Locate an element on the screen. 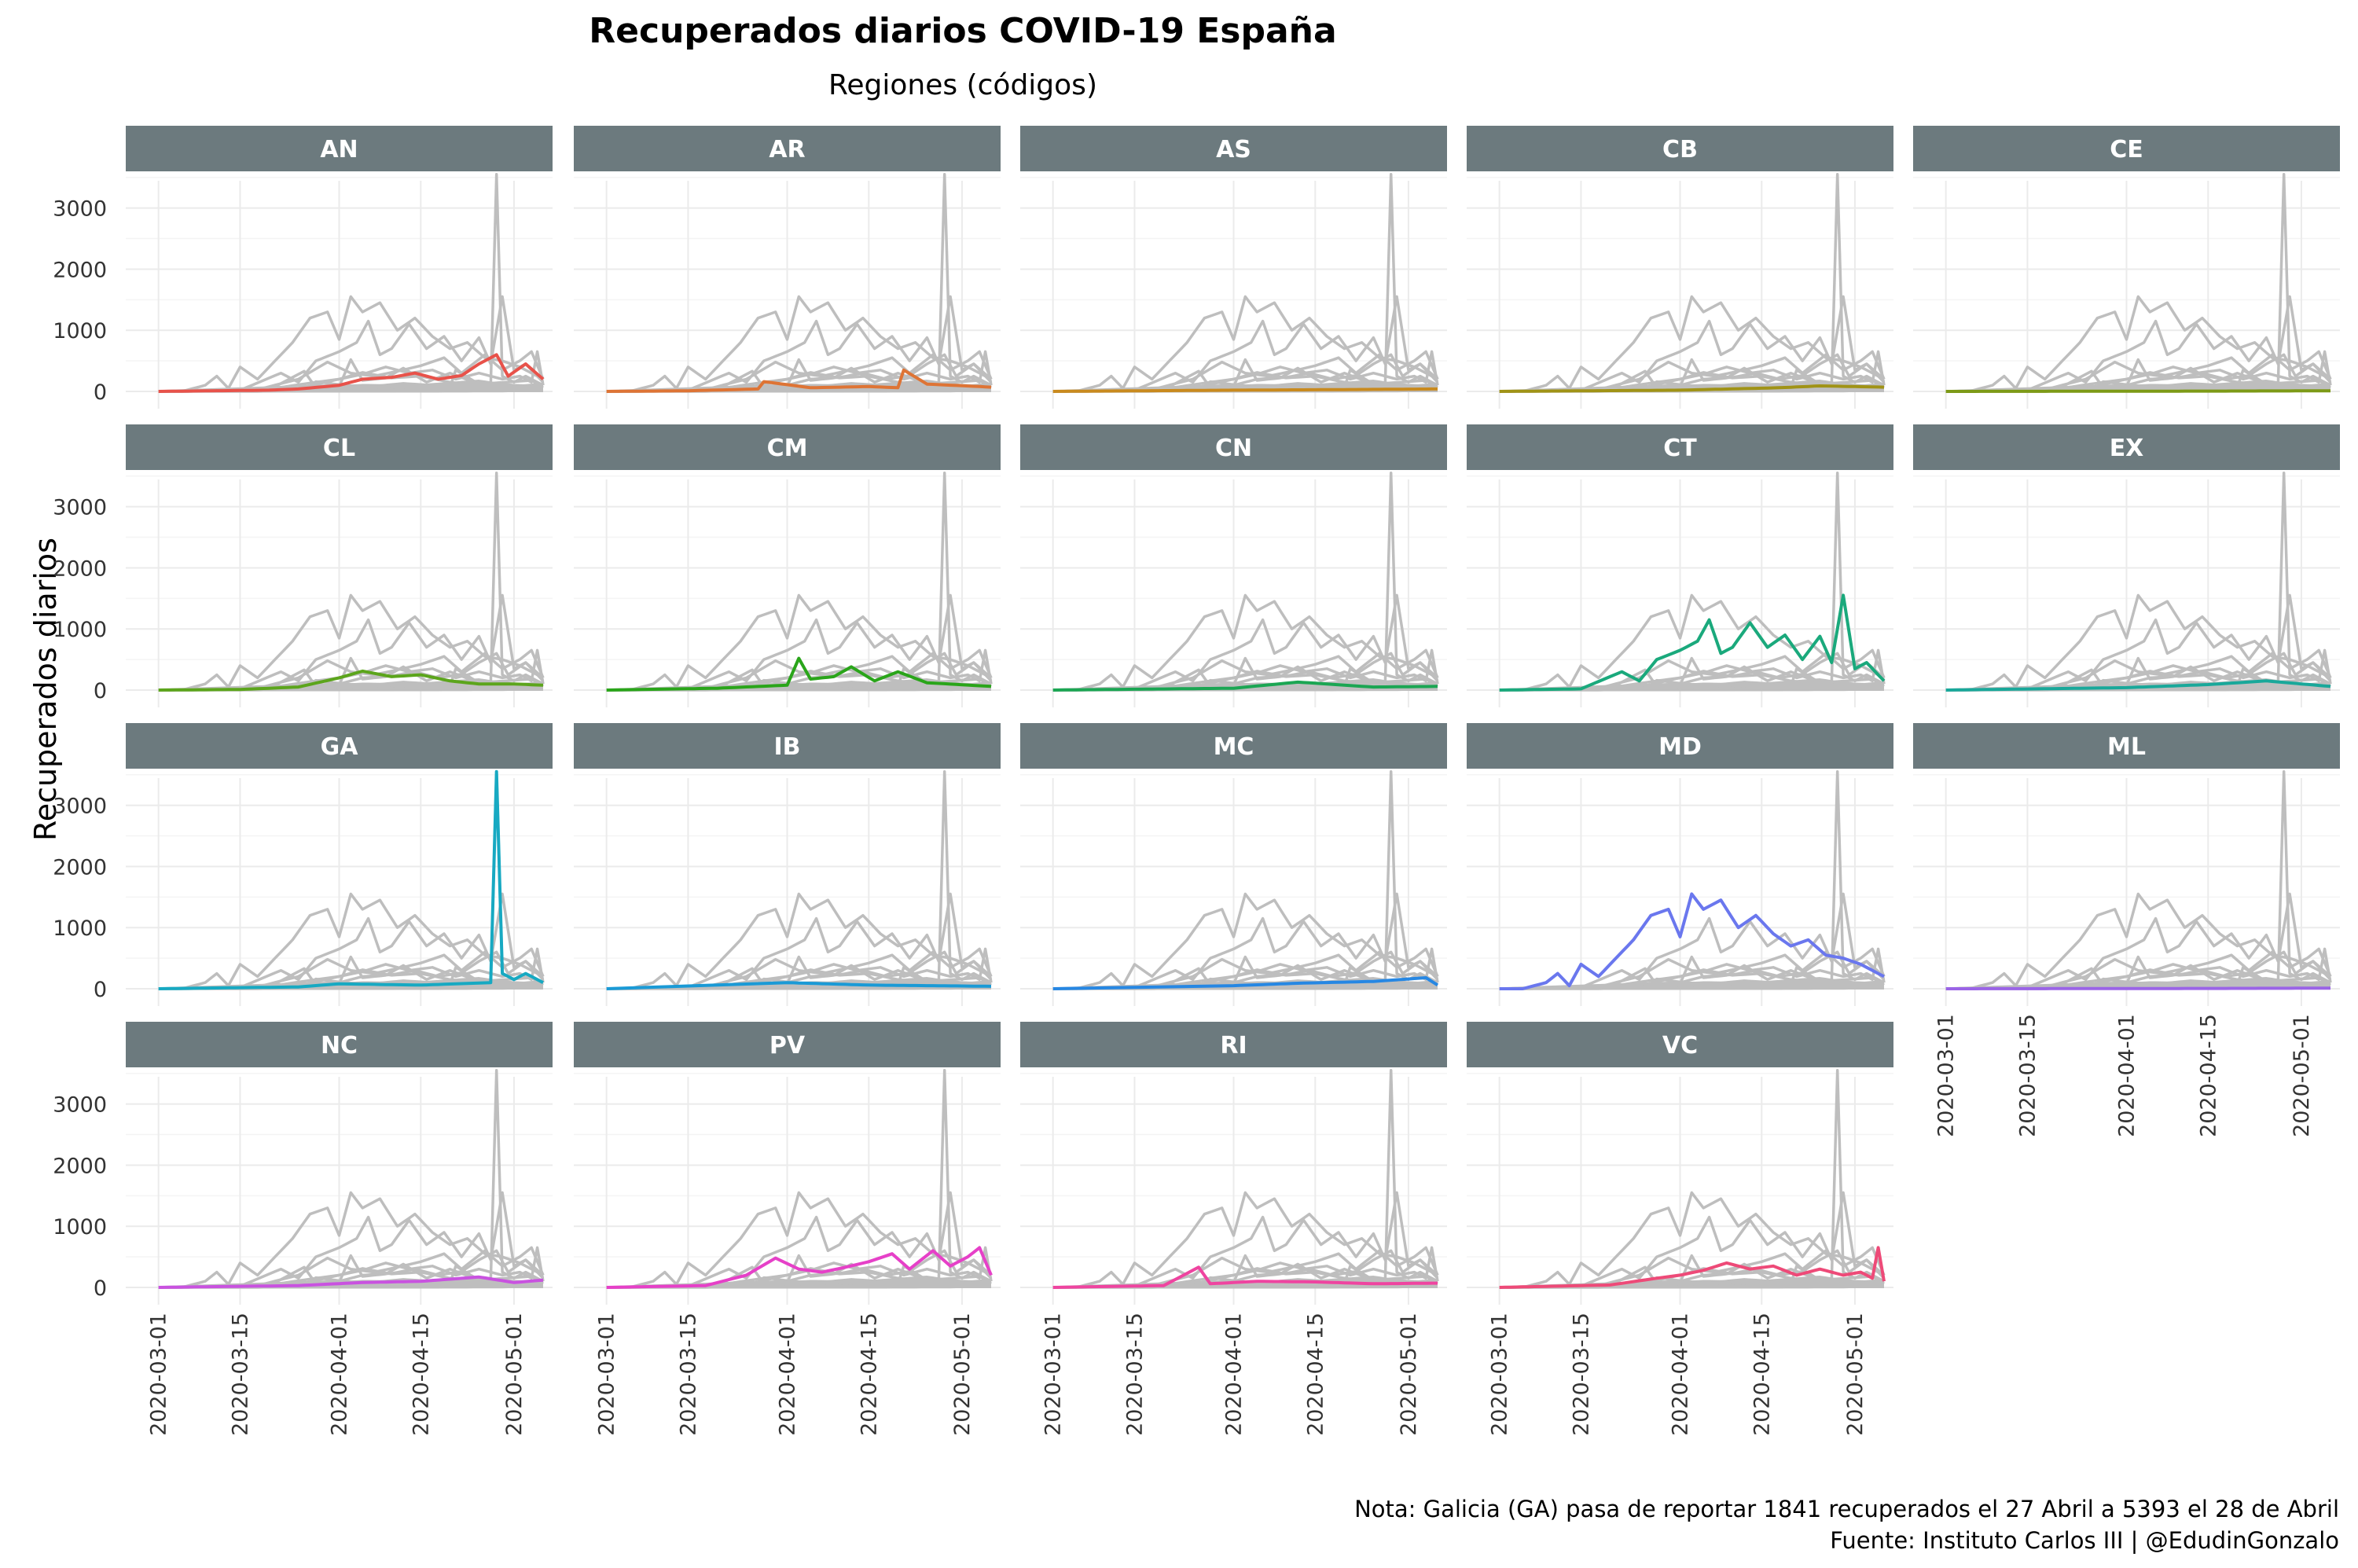 Image resolution: width=2358 pixels, height=1568 pixels. series-line-md is located at coordinates (1692, 941).